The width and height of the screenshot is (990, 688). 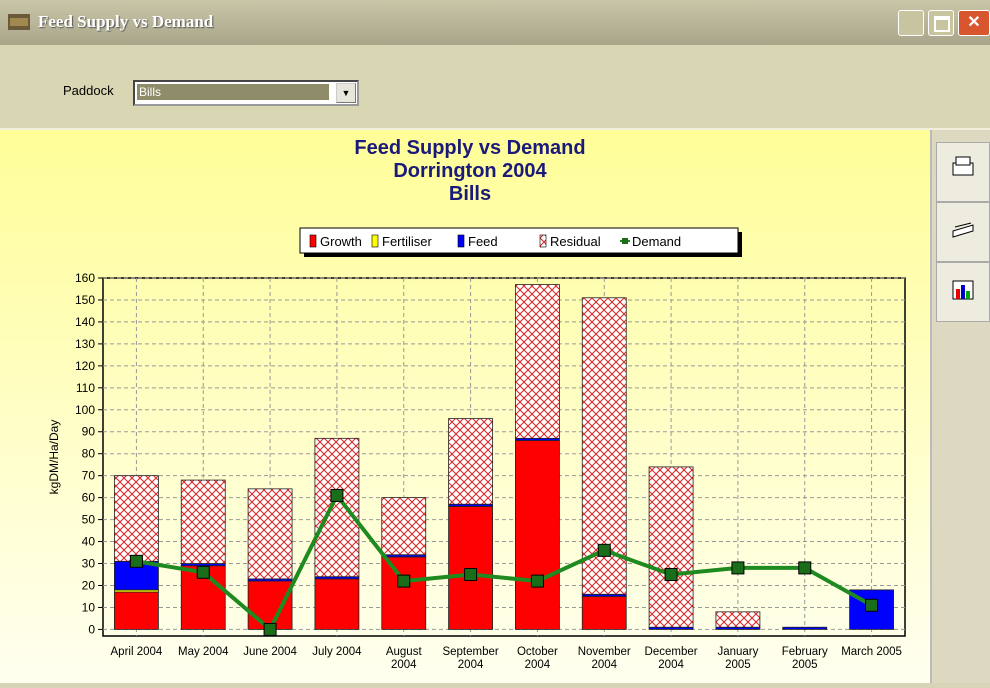 What do you see at coordinates (337, 652) in the screenshot?
I see `x-tick-label: July 2004` at bounding box center [337, 652].